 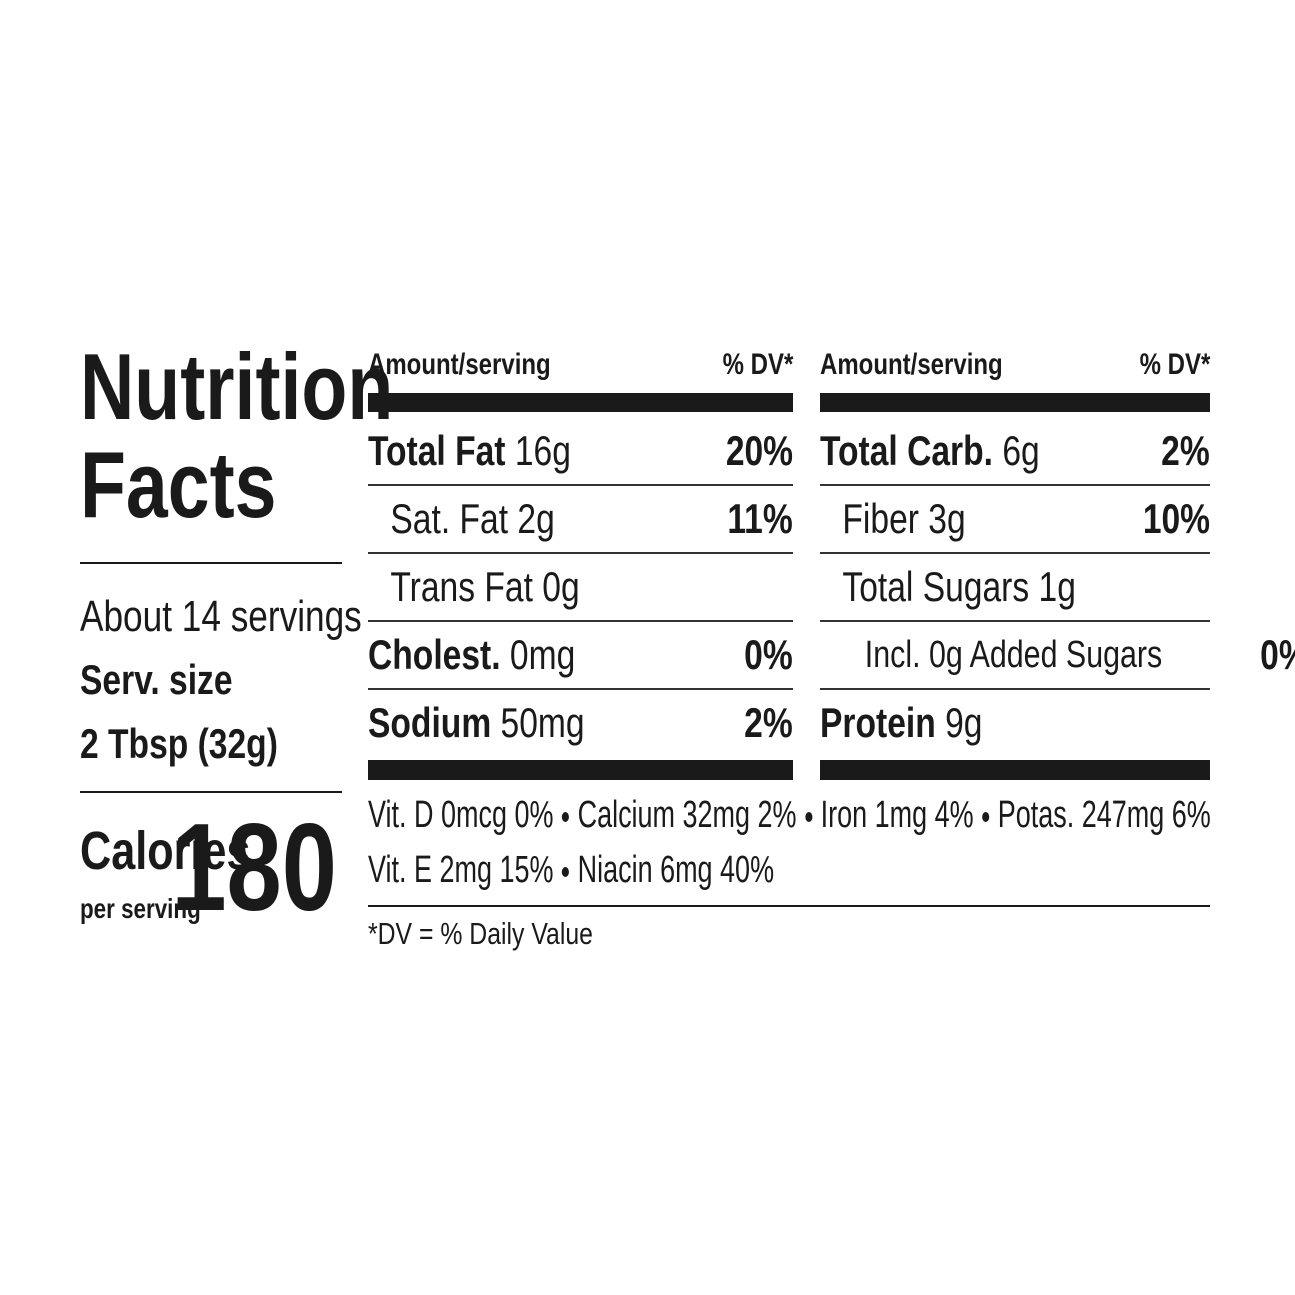 What do you see at coordinates (571, 870) in the screenshot?
I see `vitamins-line: Vit. E 2mg 15% Niacin 6mg 40%` at bounding box center [571, 870].